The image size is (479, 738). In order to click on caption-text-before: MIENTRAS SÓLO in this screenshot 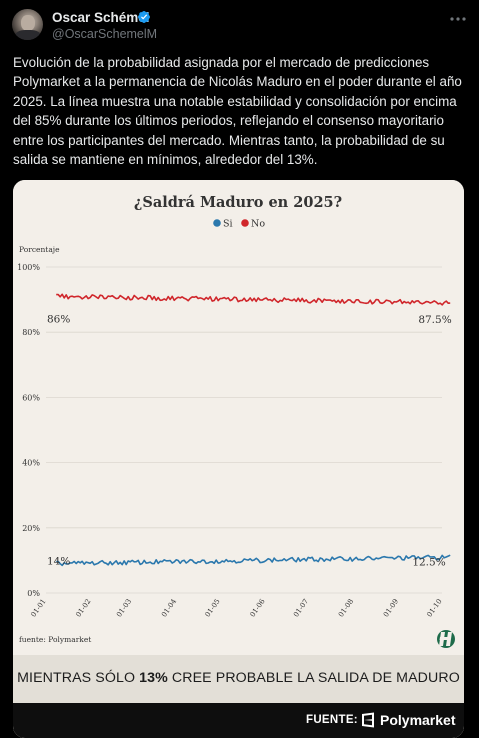, I will do `click(78, 678)`.